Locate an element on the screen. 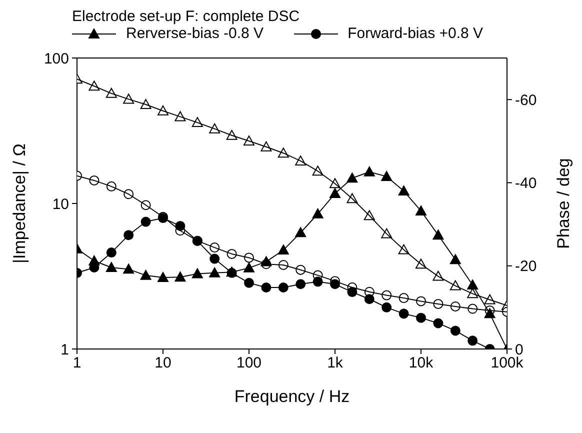 This screenshot has height=433, width=582. x-tick-label: 10k is located at coordinates (421, 363).